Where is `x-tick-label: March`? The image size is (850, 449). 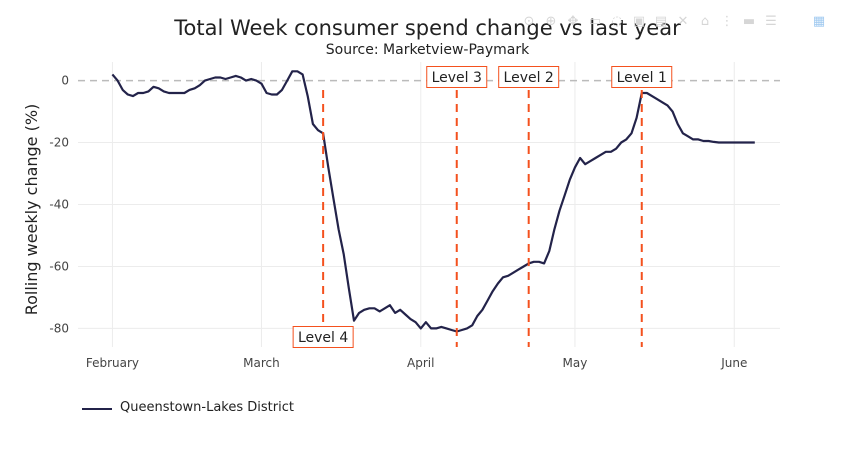 x-tick-label: March is located at coordinates (261, 363).